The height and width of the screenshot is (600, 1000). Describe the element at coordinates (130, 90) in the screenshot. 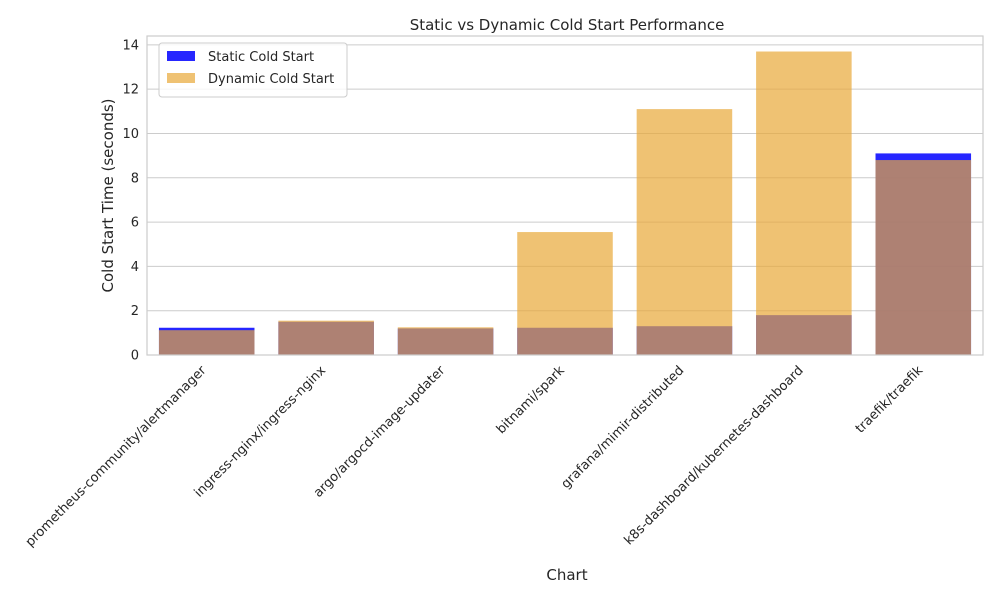

I see `y-tick-label: 12` at that location.